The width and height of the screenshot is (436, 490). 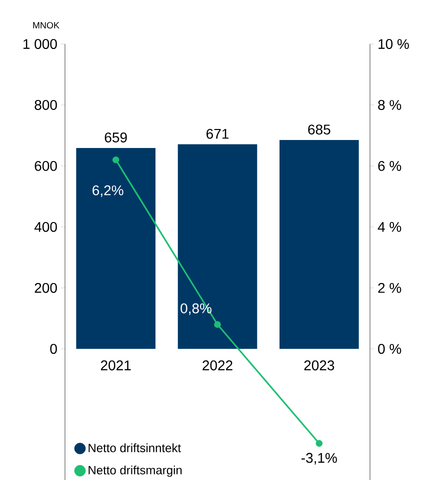 What do you see at coordinates (390, 287) in the screenshot?
I see `y2-tick-label: 2 %` at bounding box center [390, 287].